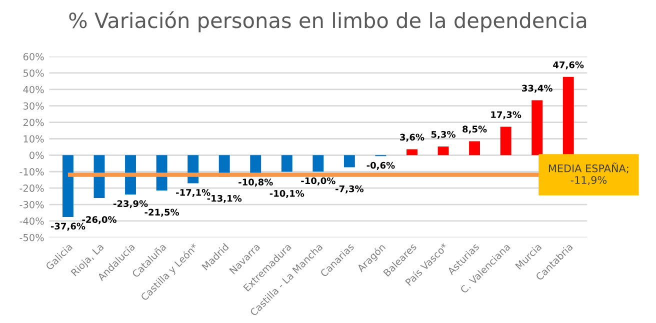 This screenshot has height=323, width=656. I want to click on data-label: -13,1%, so click(224, 198).